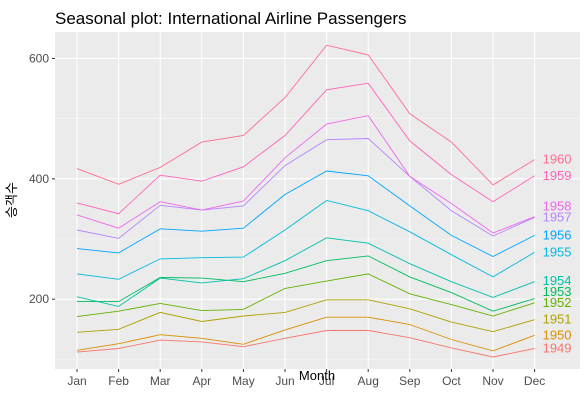 The image size is (588, 417). Describe the element at coordinates (410, 381) in the screenshot. I see `x-tick-label: Sep` at that location.